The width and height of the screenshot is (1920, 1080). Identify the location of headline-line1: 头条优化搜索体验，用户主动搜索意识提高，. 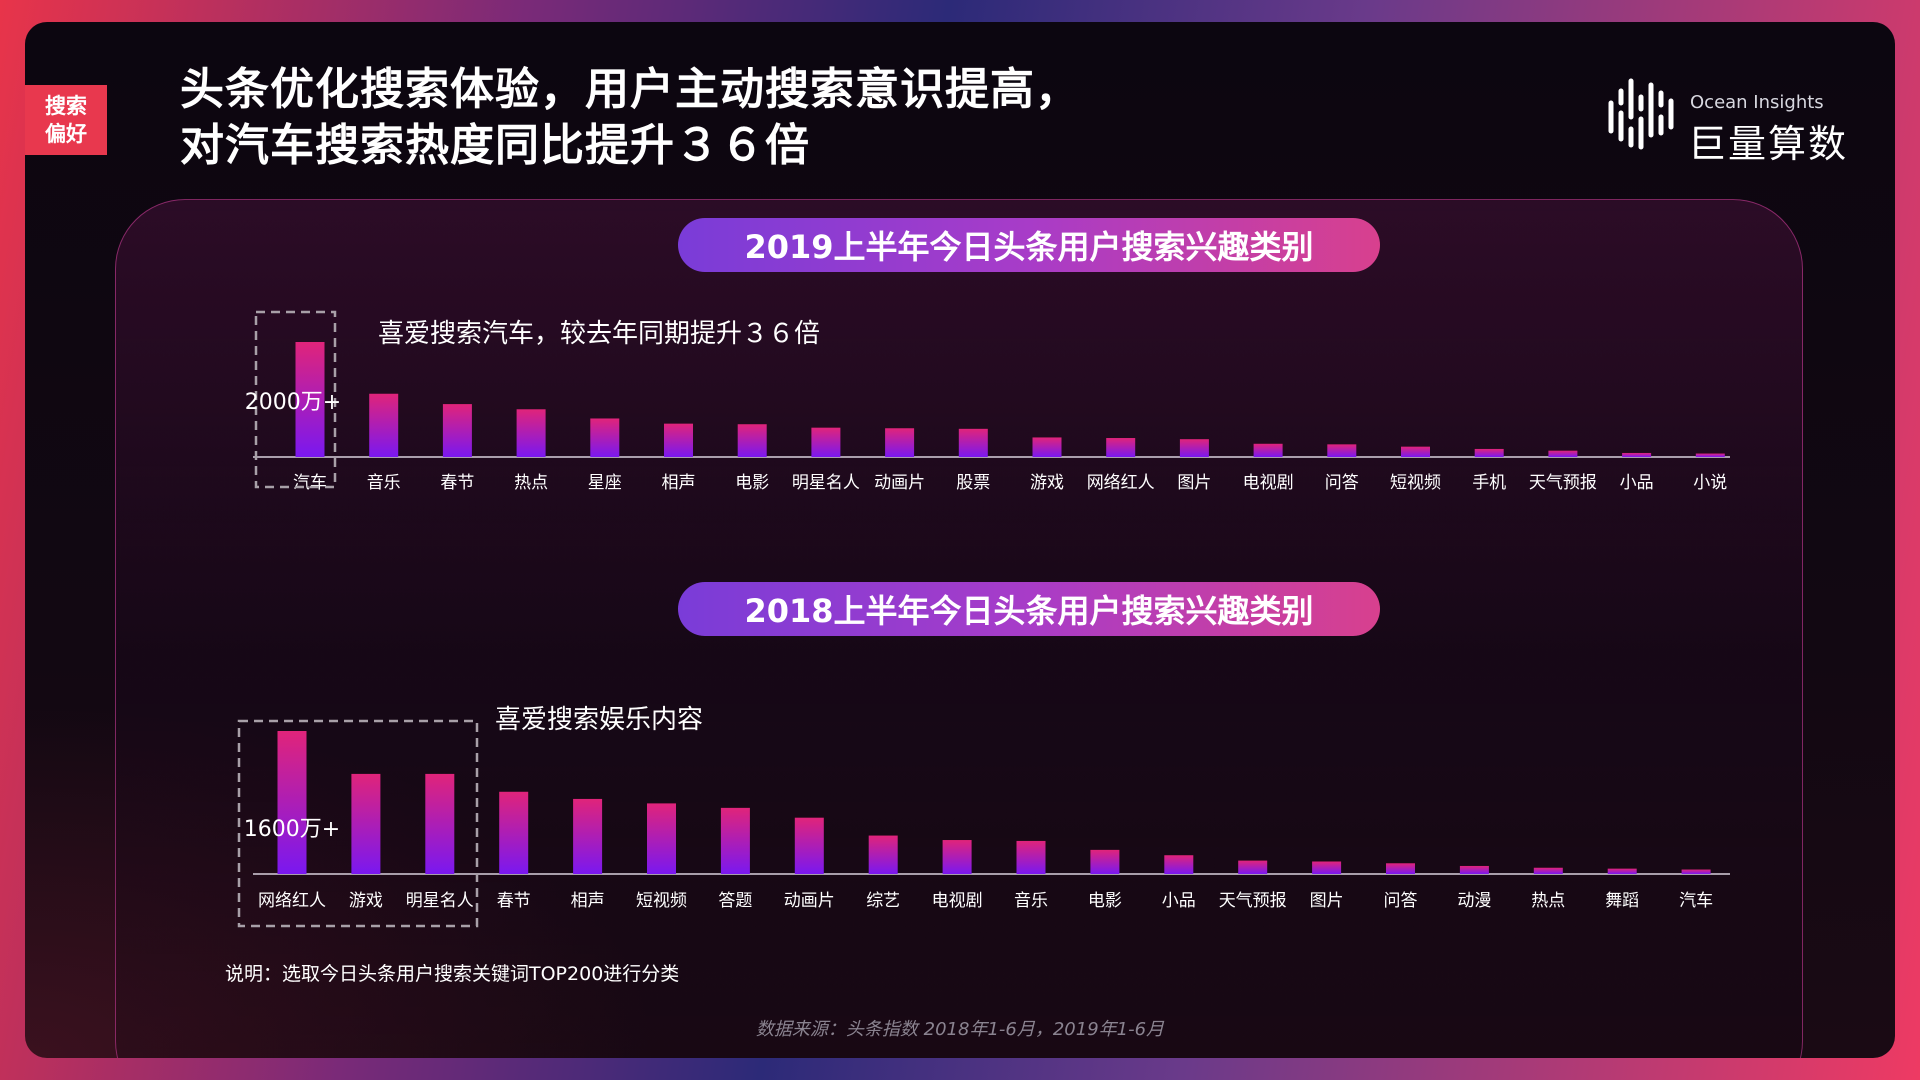
(630, 89).